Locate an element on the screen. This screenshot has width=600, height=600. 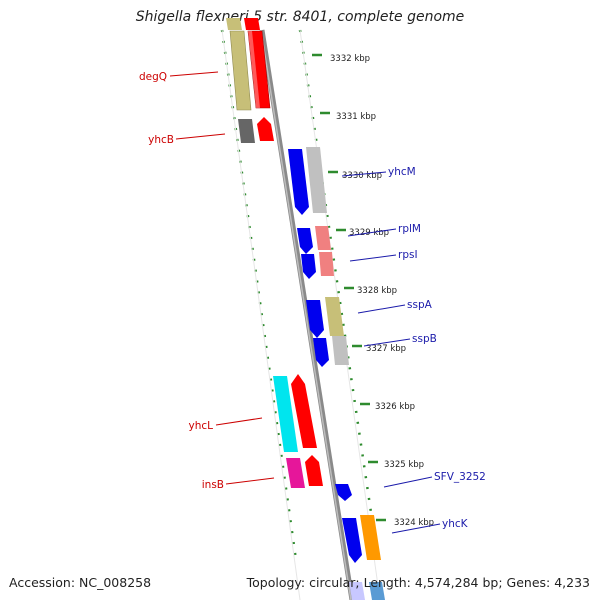
leader-line-insB is located at coordinates (250, 481).